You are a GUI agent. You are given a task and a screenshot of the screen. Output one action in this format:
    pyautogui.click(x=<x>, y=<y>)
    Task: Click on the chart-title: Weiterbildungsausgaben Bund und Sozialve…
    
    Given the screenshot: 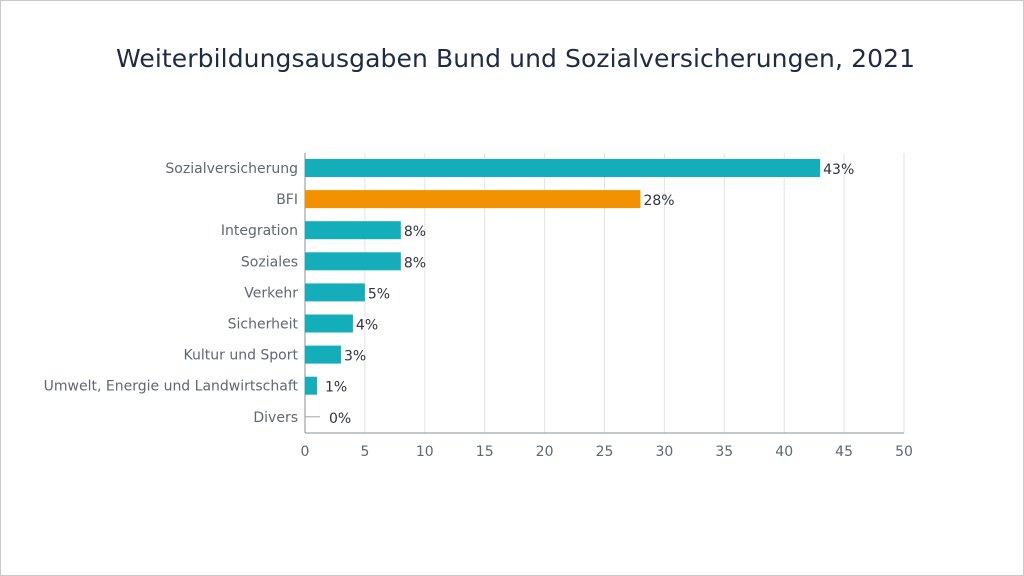 What is the action you would take?
    pyautogui.click(x=516, y=58)
    